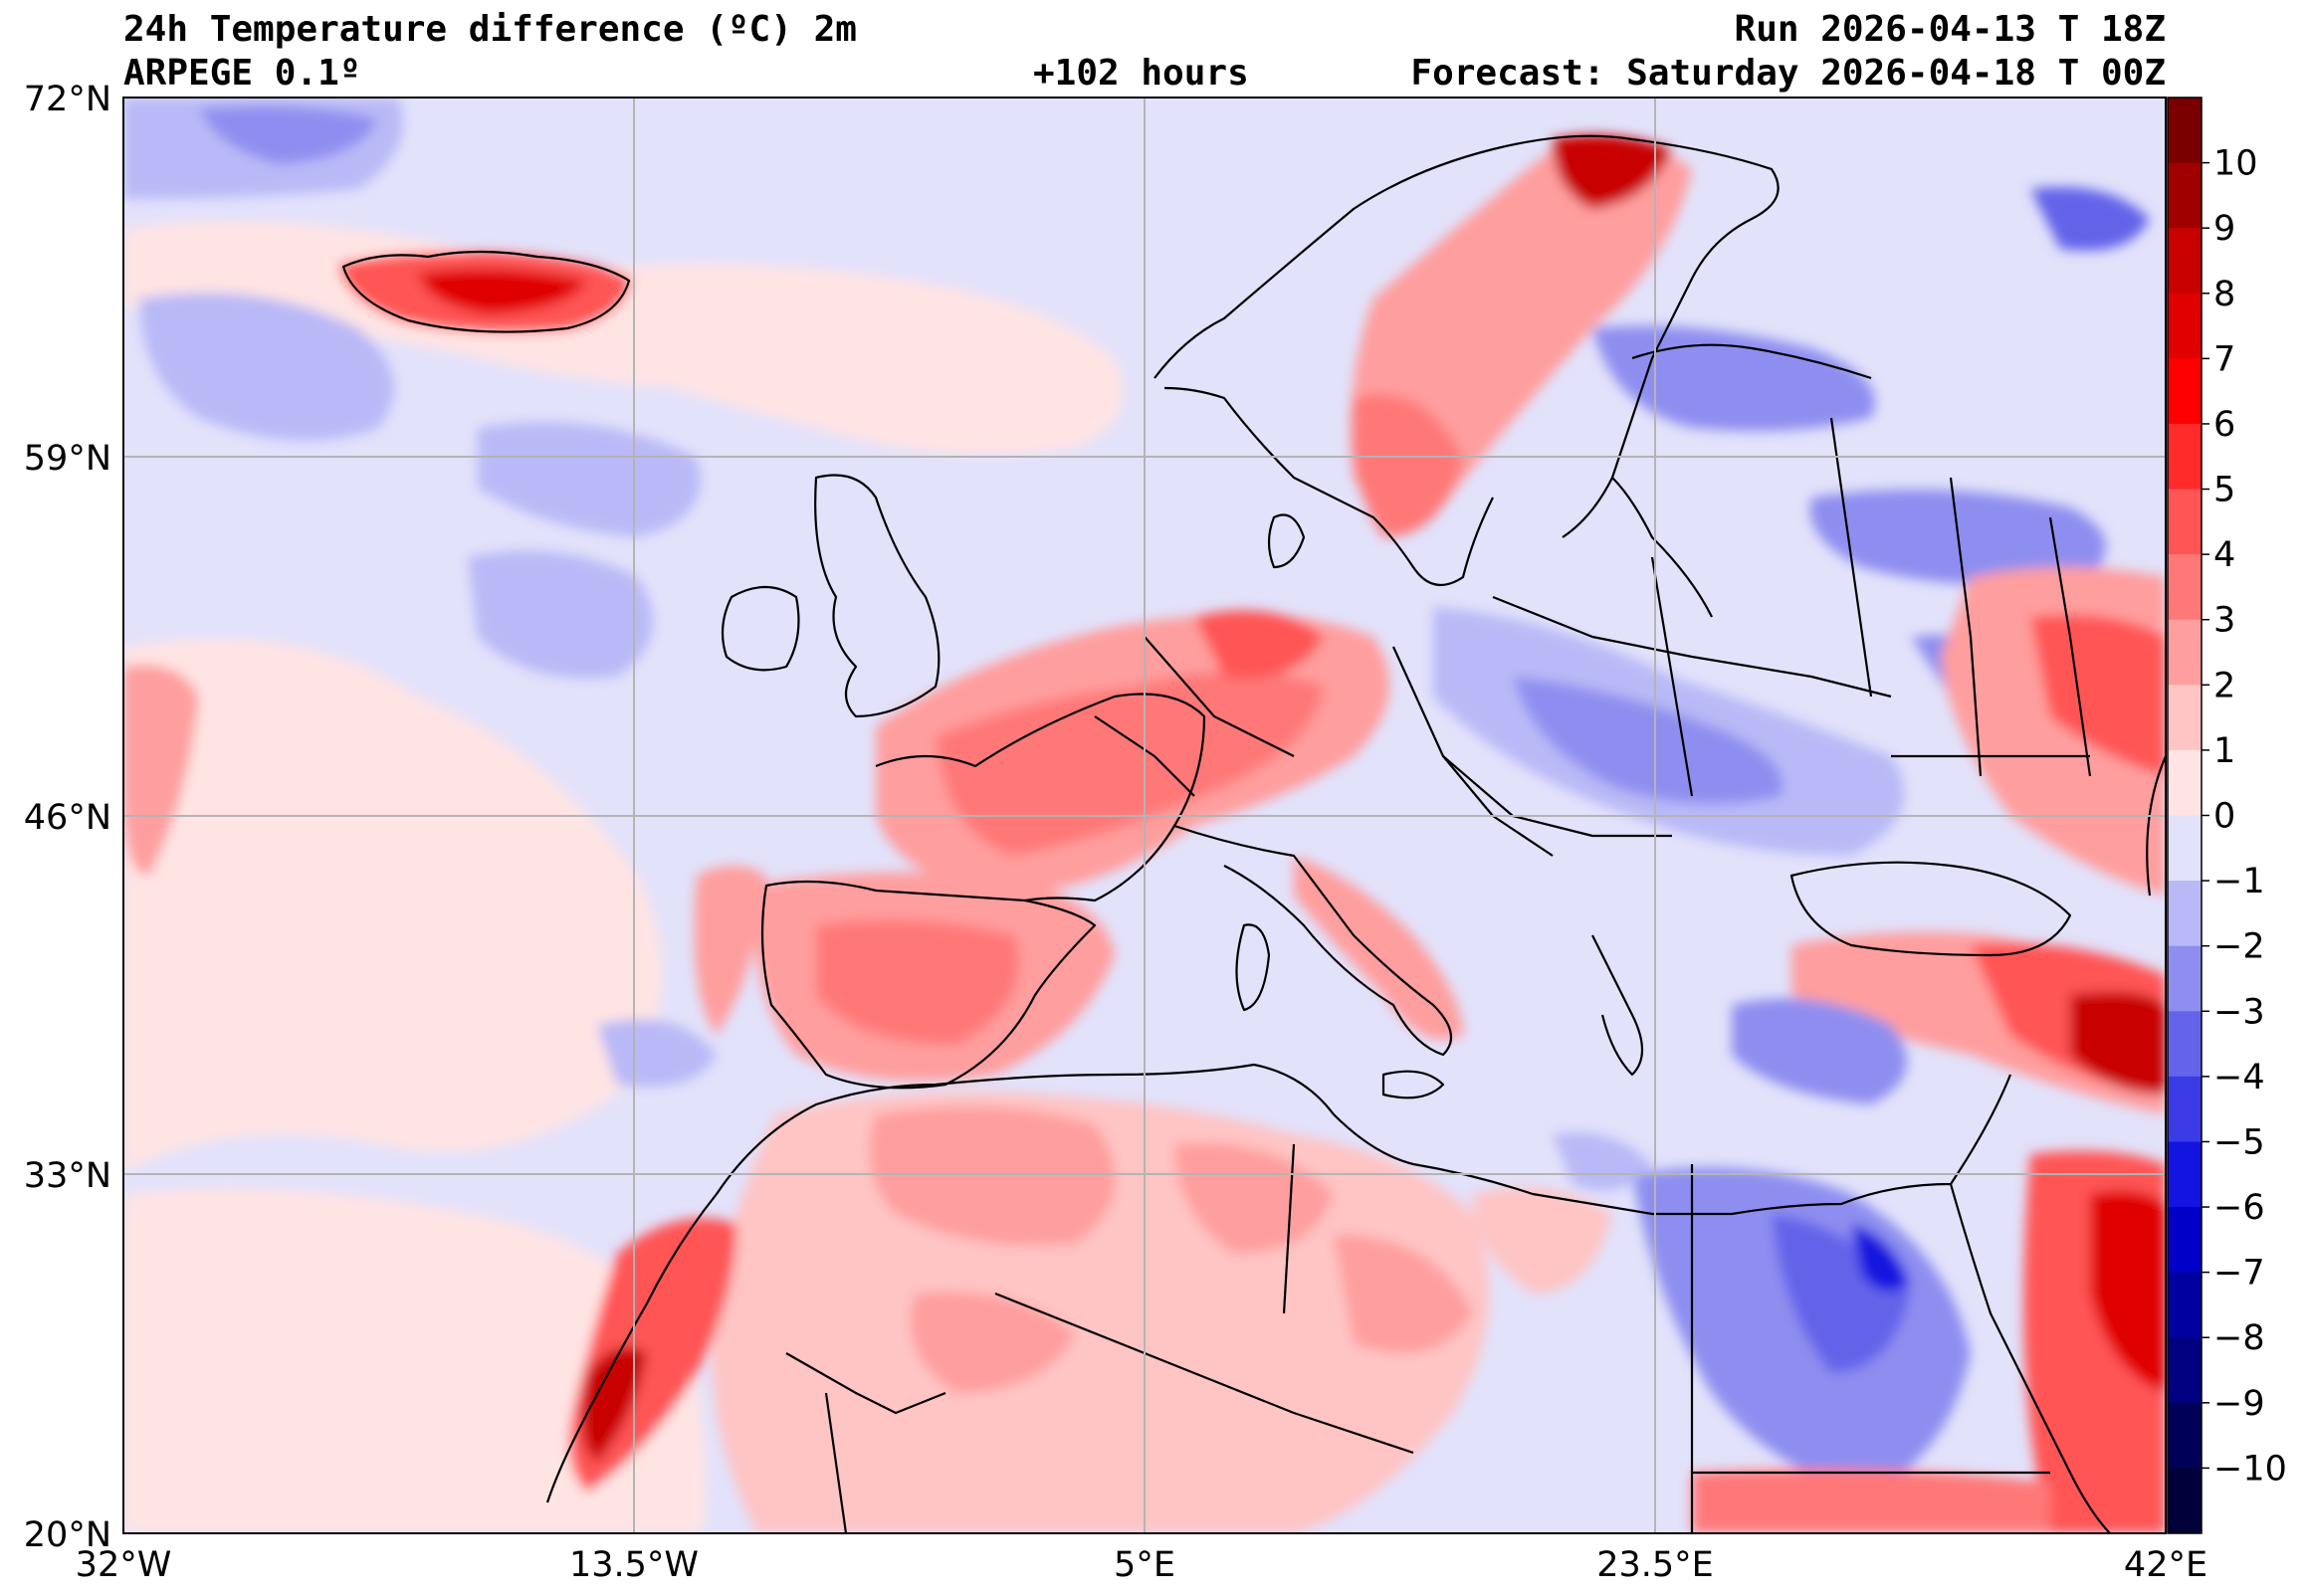 The width and height of the screenshot is (2309, 1596). I want to click on forecast-time-label: Forecast: Saturday 2026-04-18 T 00Z, so click(1788, 74).